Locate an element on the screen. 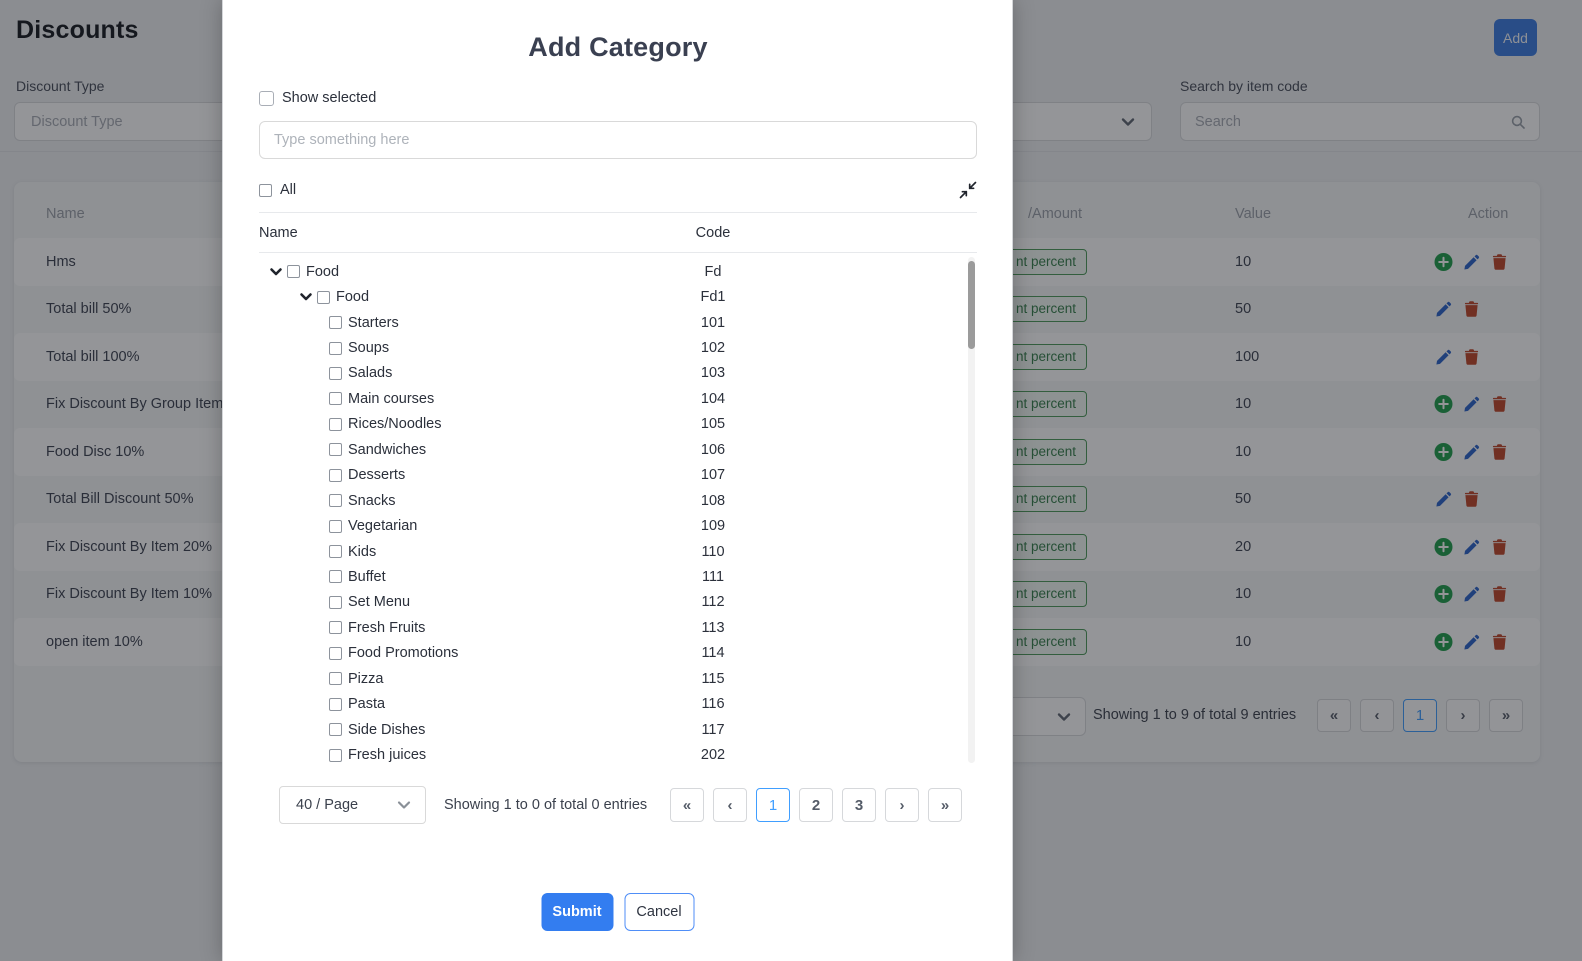 The image size is (1582, 961). tree-item-code: 101 is located at coordinates (713, 322).